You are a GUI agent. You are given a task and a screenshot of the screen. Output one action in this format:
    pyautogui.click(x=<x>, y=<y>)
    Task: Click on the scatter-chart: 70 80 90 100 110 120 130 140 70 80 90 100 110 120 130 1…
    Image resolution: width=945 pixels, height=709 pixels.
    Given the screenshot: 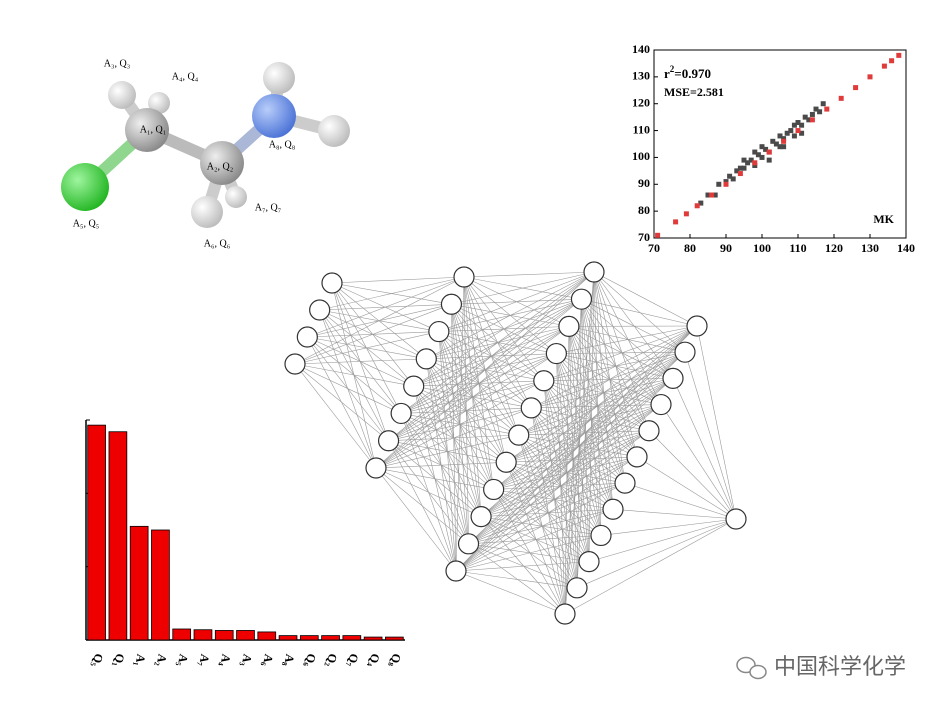 What is the action you would take?
    pyautogui.click(x=773, y=148)
    